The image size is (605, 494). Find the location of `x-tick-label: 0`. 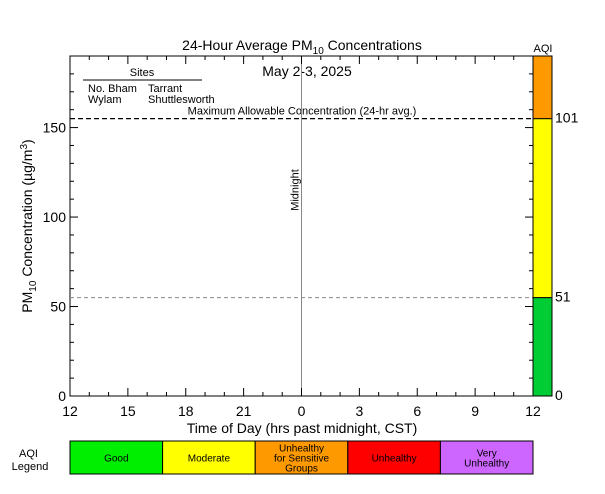

x-tick-label: 0 is located at coordinates (302, 411).